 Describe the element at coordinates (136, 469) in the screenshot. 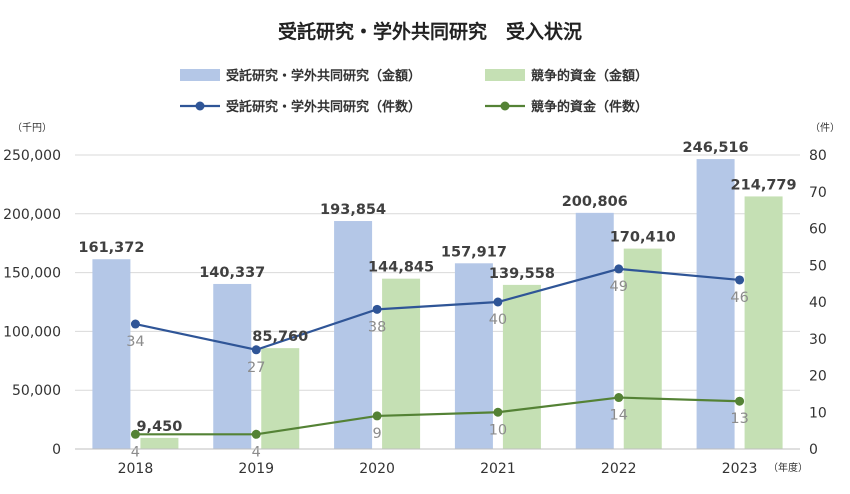

I see `x-tick-label: 2018` at that location.